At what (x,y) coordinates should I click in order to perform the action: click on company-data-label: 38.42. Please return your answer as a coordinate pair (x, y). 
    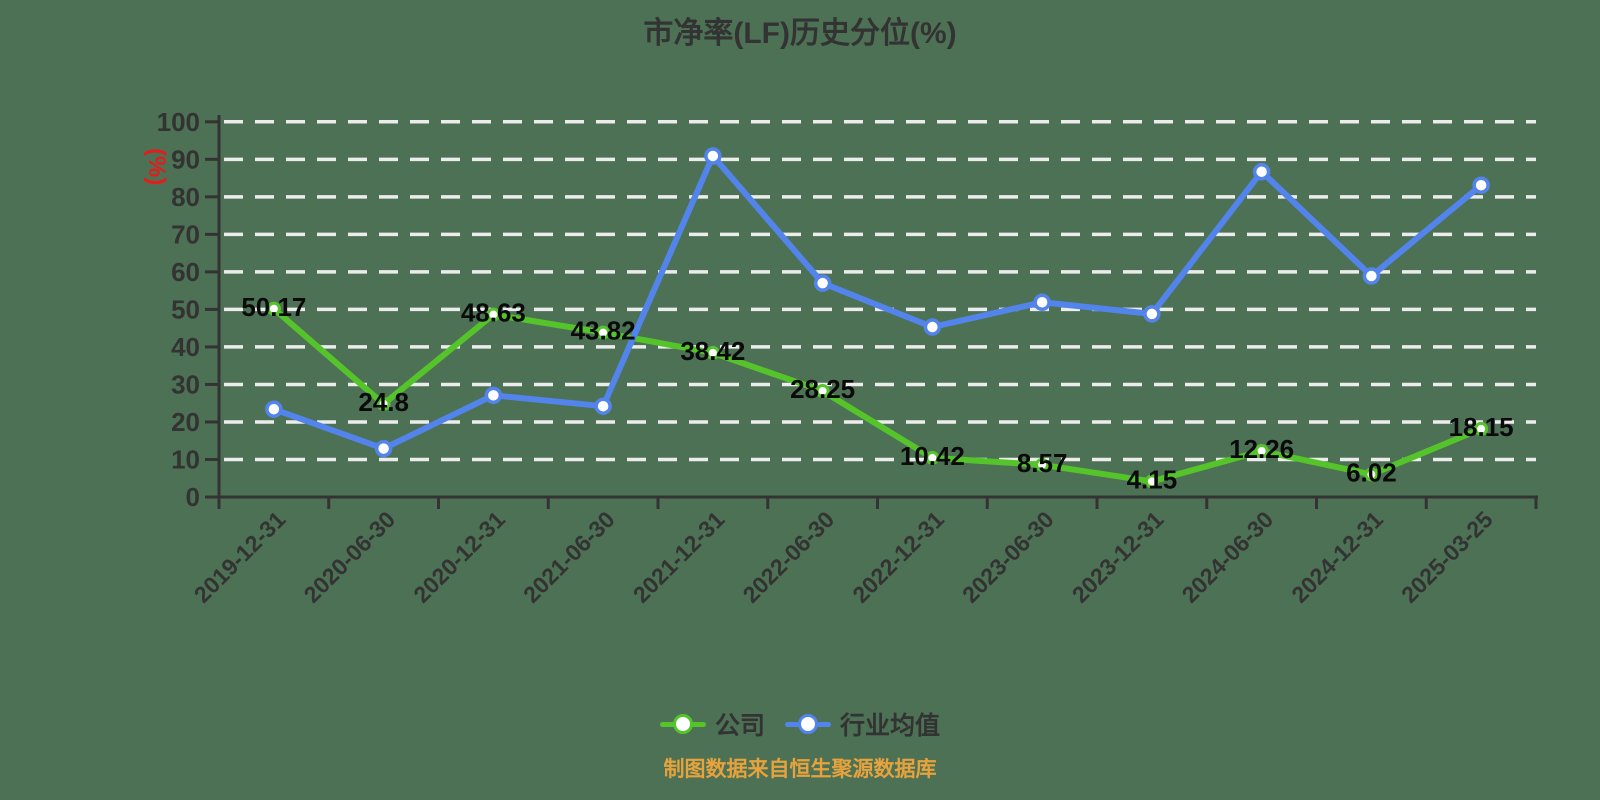
    Looking at the image, I should click on (712, 351).